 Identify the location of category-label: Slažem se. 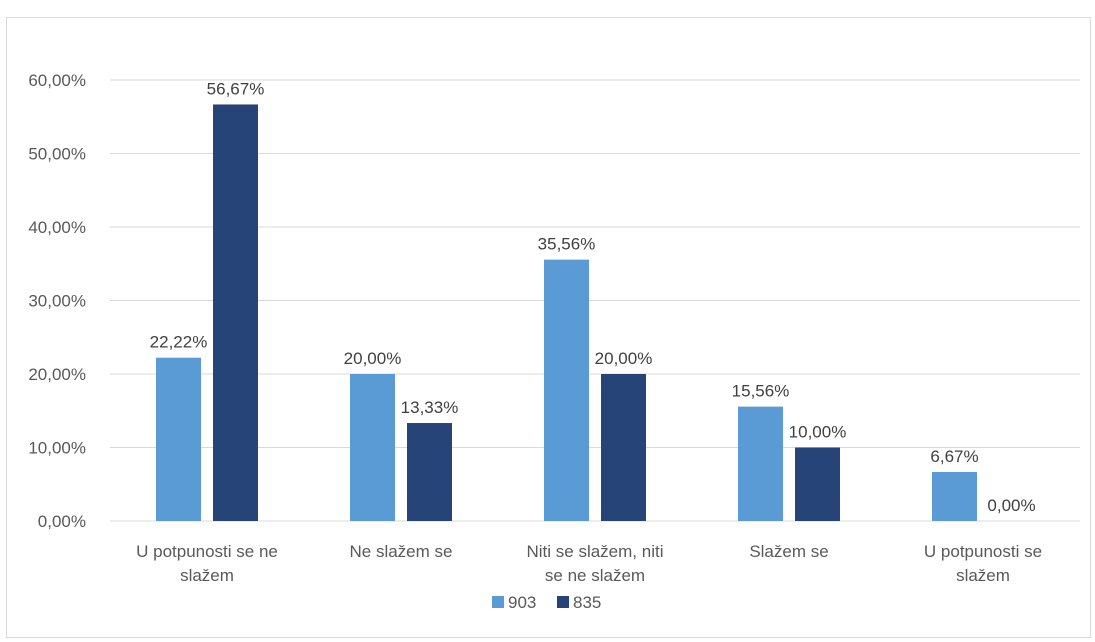
(788, 551).